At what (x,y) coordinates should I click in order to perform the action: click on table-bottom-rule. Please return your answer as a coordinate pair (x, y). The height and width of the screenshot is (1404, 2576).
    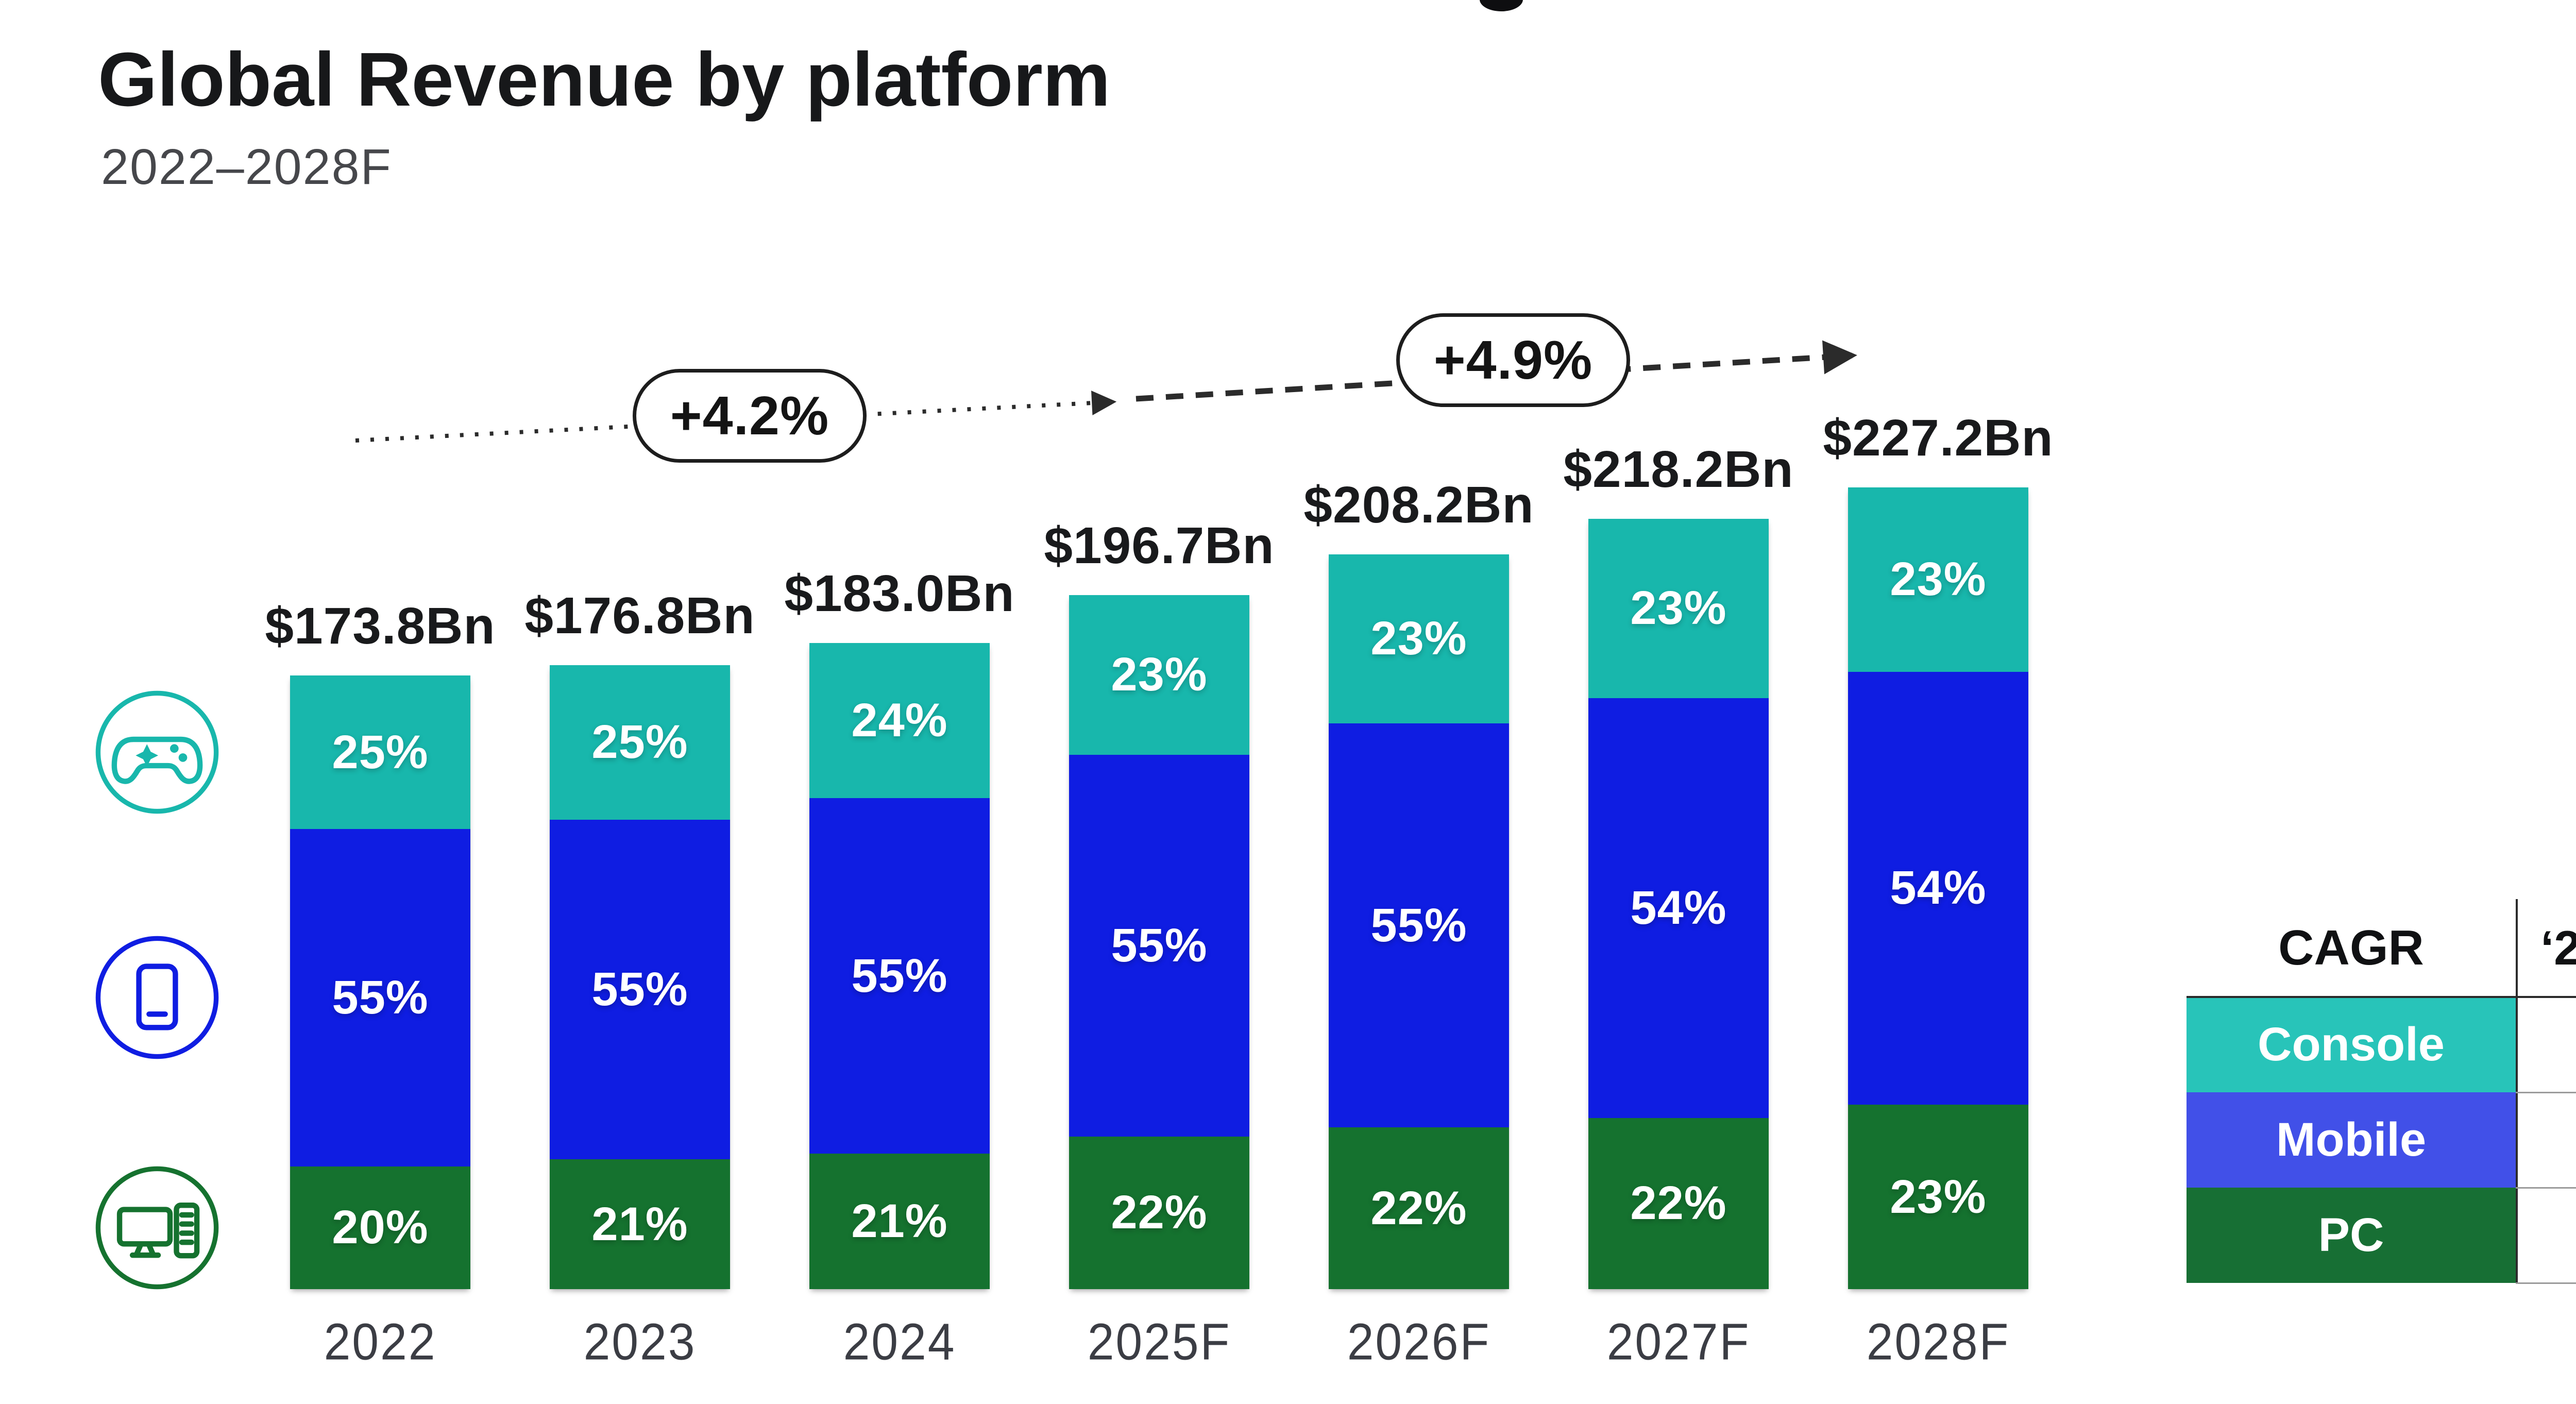
    Looking at the image, I should click on (2546, 1283).